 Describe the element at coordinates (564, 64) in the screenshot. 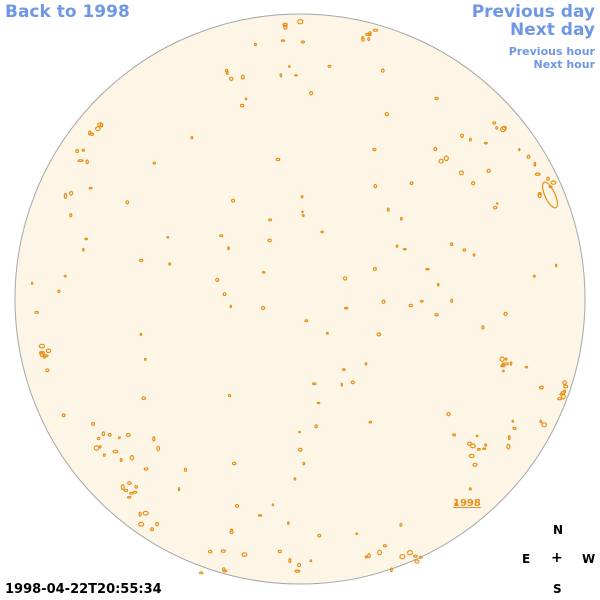

I see `next-hour-link: Next hour` at that location.